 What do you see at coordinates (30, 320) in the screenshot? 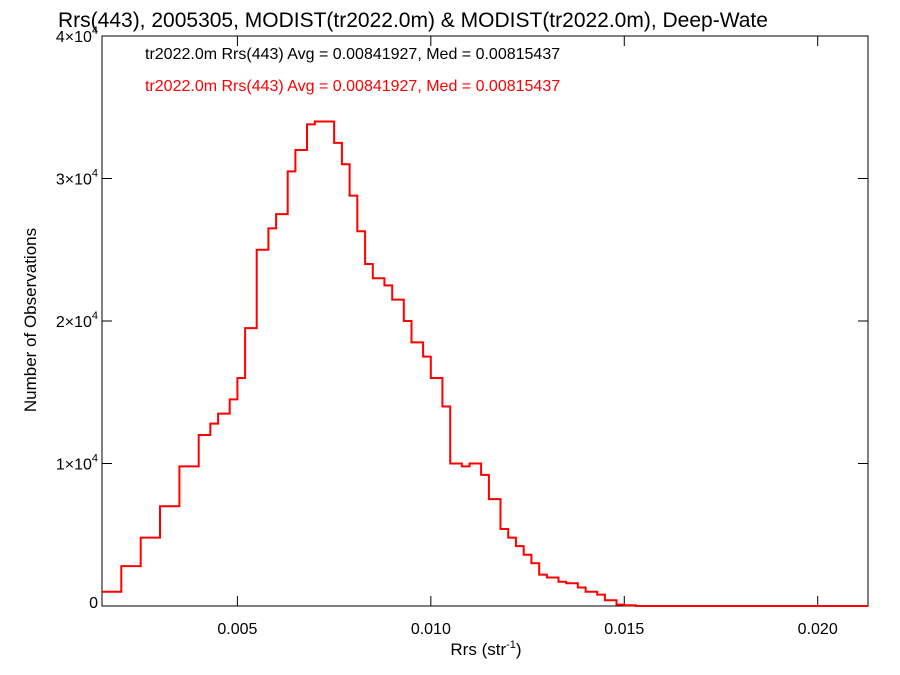
I see `y-axis-label: Number of Observations` at bounding box center [30, 320].